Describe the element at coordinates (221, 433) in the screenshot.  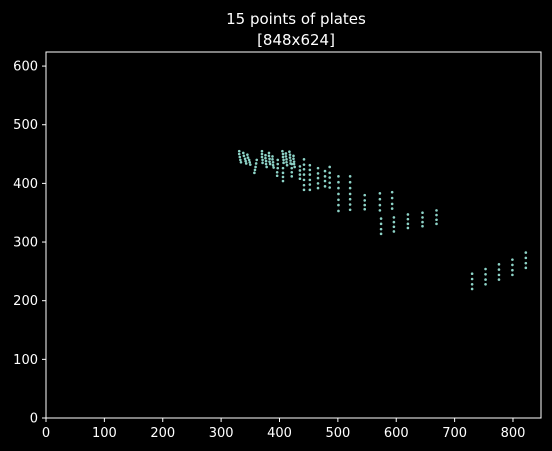
I see `x-tick-label-3: 300` at that location.